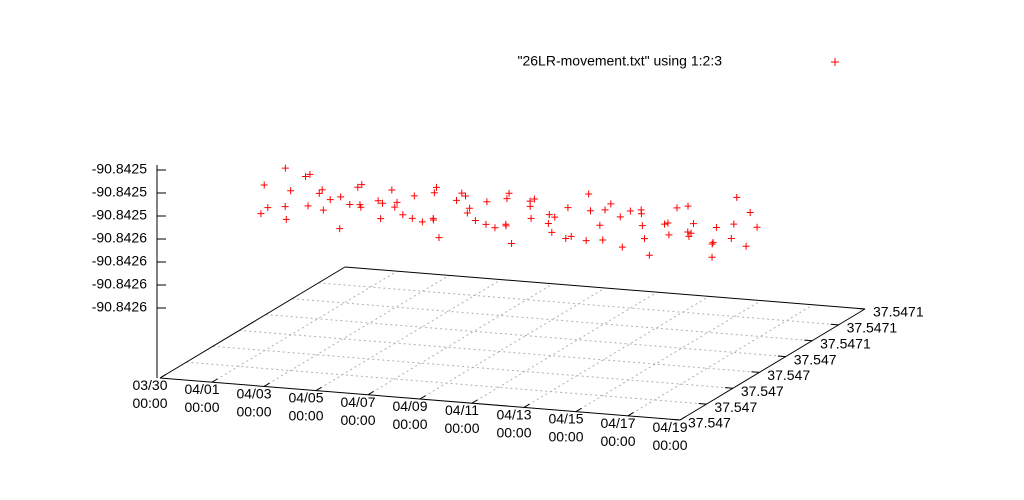 This screenshot has width=1024, height=500. Describe the element at coordinates (669, 436) in the screenshot. I see `x-tick-label: 04/19 00:00` at that location.